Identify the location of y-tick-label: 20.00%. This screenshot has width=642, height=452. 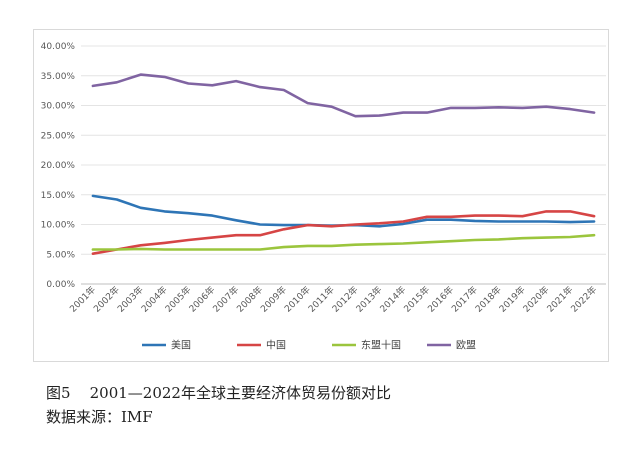
(58, 166).